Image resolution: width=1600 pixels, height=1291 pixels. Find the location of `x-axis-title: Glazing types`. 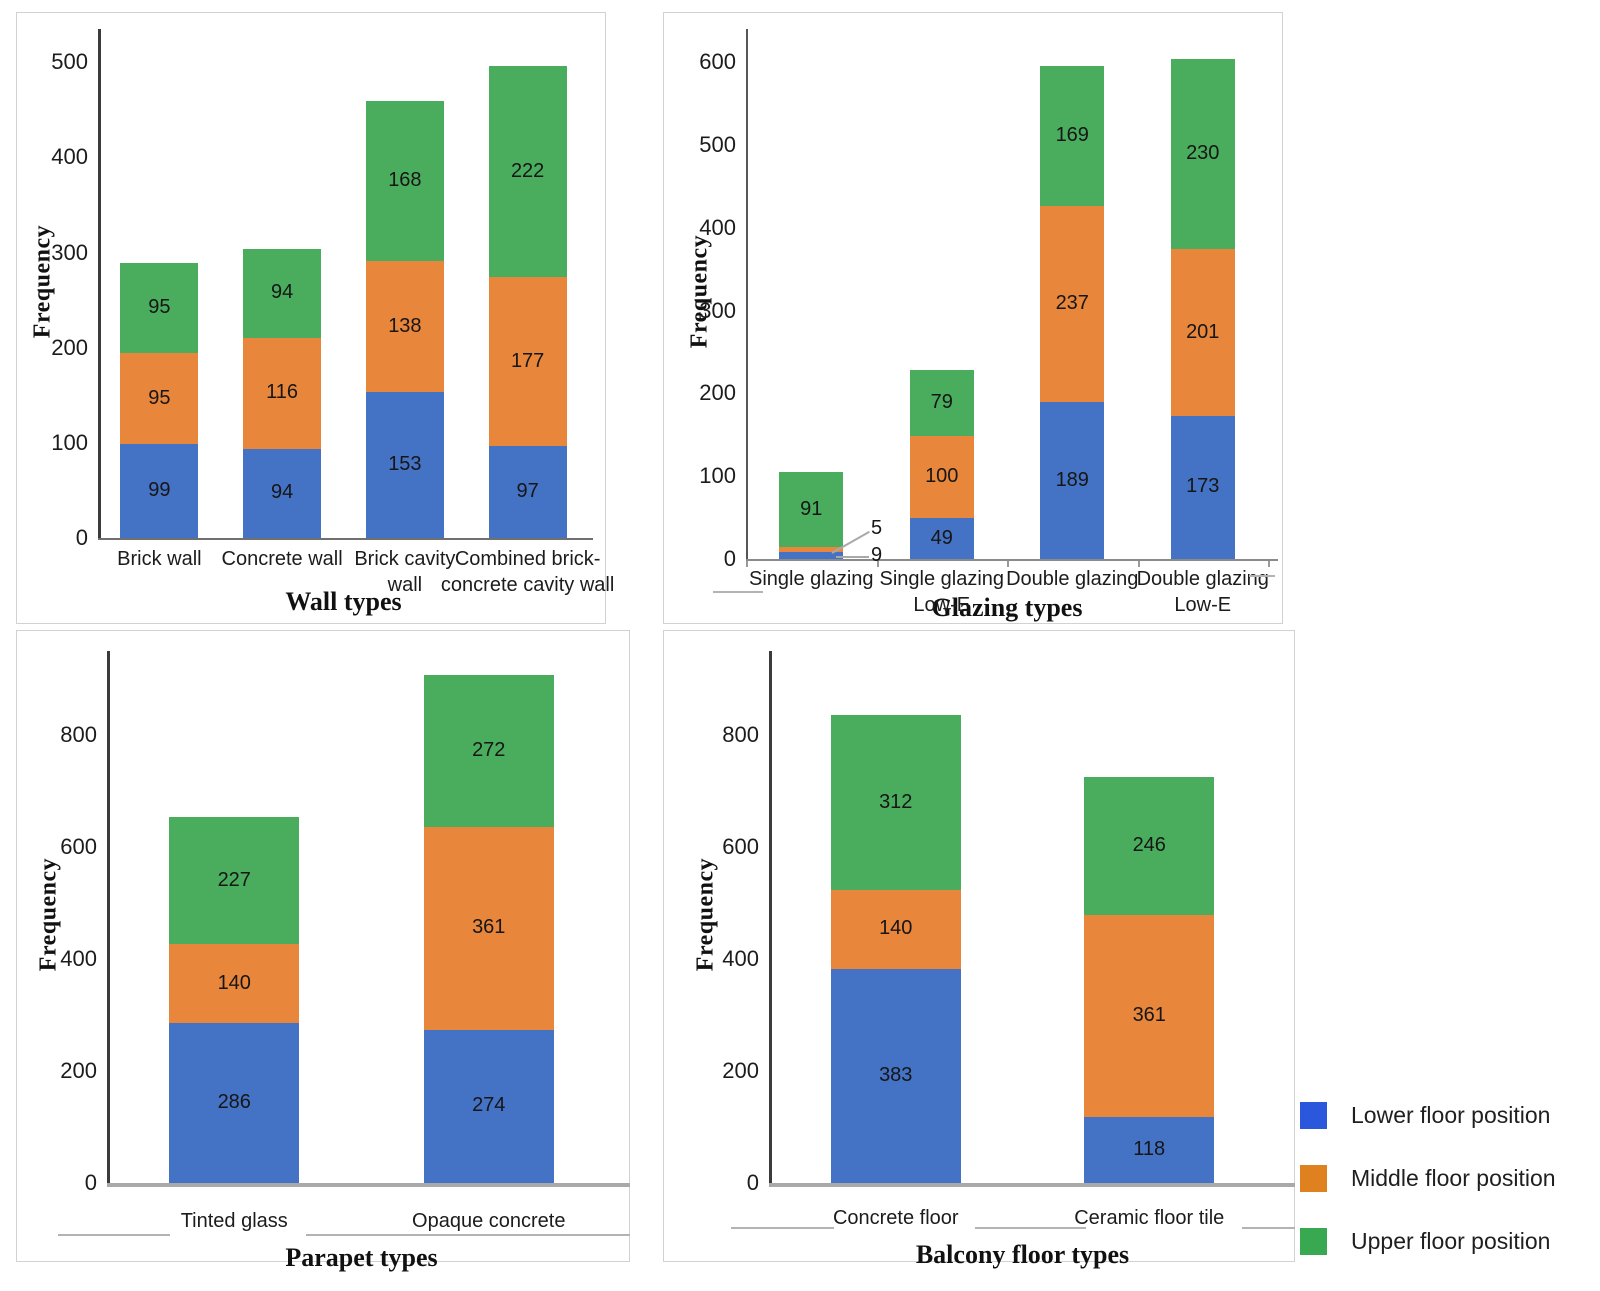

x-axis-title: Glazing types is located at coordinates (1007, 607).